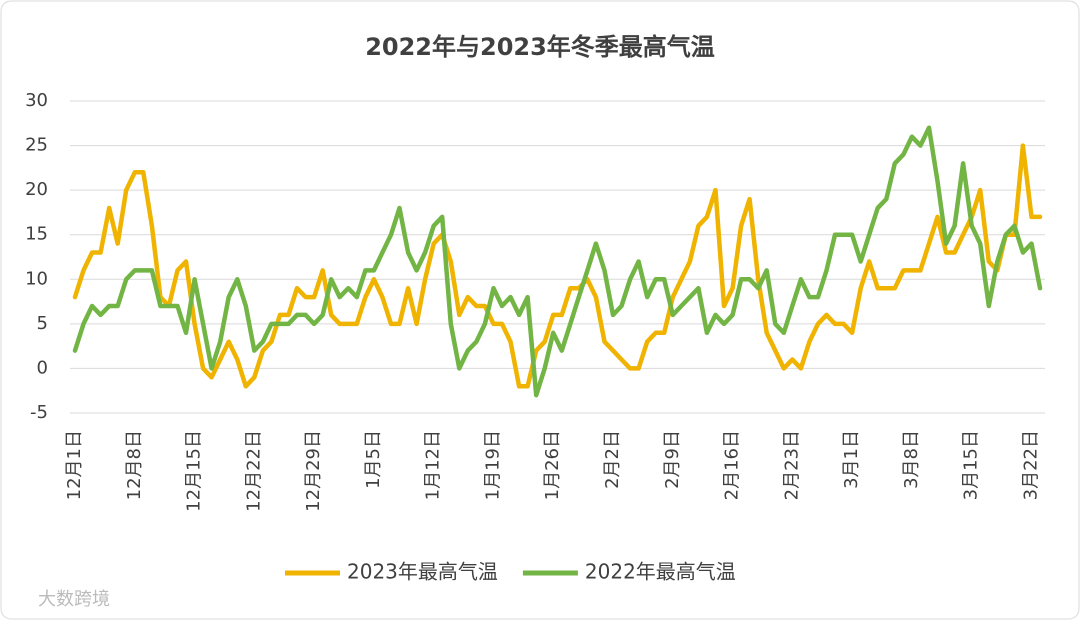 This screenshot has width=1080, height=620. What do you see at coordinates (36, 145) in the screenshot?
I see `y-tick-label: 25` at bounding box center [36, 145].